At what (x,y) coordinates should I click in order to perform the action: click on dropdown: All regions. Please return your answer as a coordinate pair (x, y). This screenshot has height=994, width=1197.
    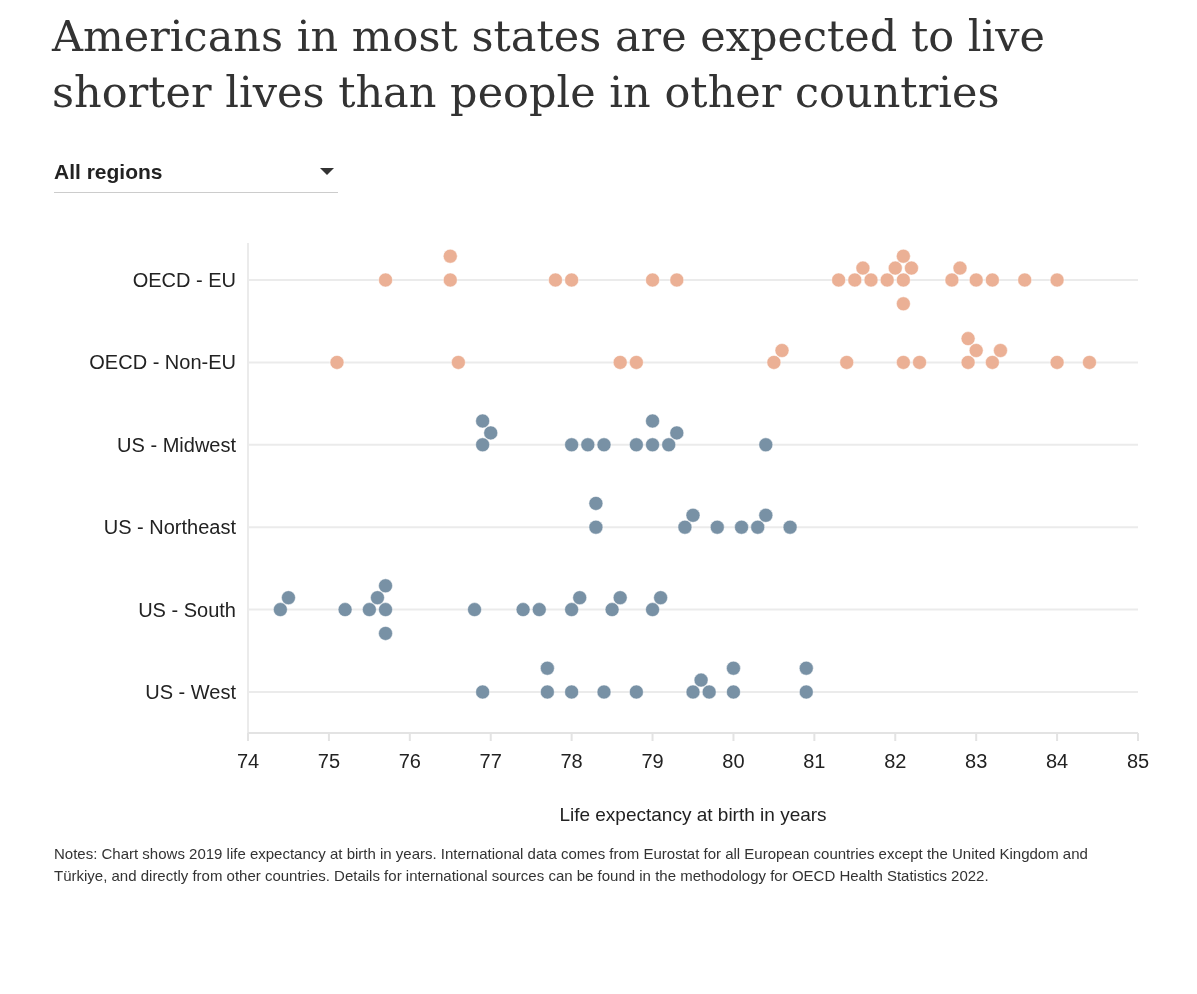
    Looking at the image, I should click on (196, 176).